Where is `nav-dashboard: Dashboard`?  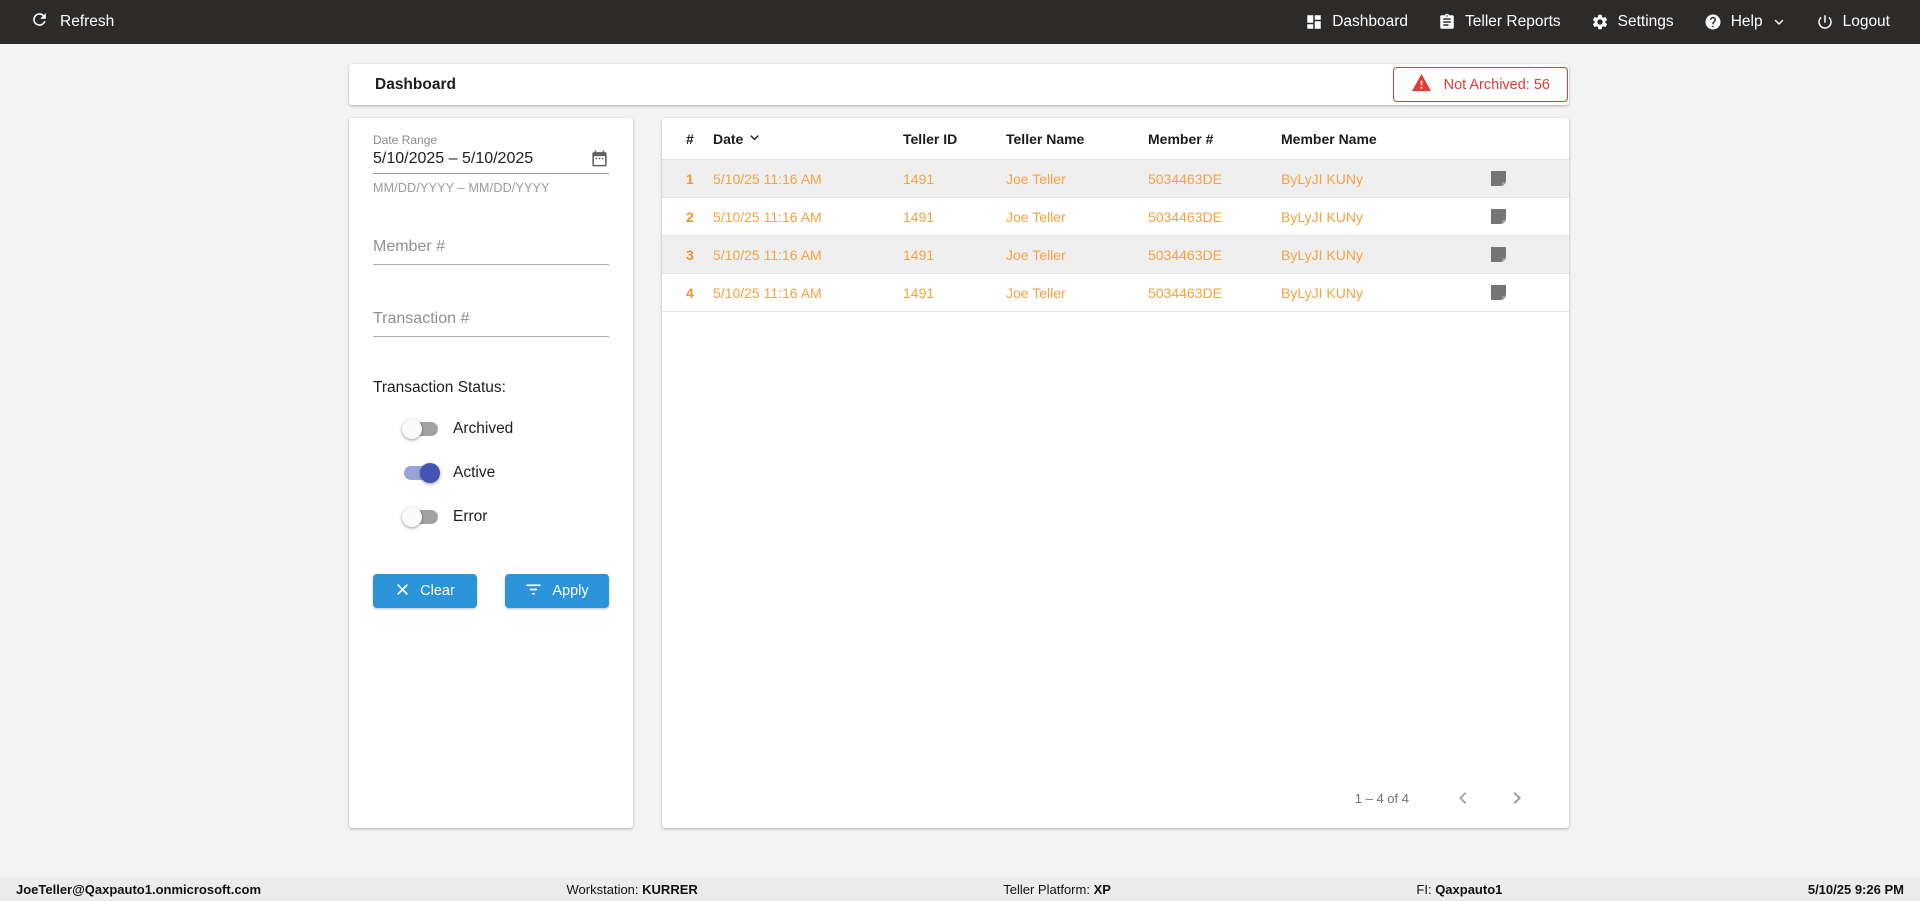
nav-dashboard: Dashboard is located at coordinates (1356, 22).